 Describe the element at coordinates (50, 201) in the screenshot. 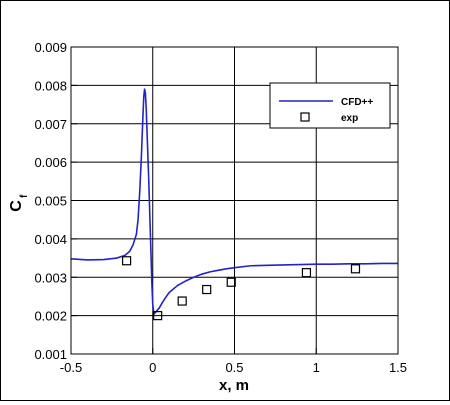

I see `y-tick-label: 0.005` at that location.